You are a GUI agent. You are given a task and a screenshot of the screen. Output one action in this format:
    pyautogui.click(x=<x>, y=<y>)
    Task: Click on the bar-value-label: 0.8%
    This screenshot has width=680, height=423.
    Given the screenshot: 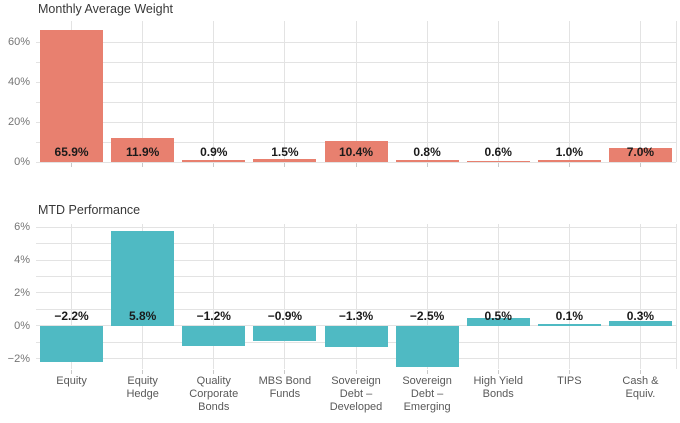 What is the action you would take?
    pyautogui.click(x=427, y=152)
    